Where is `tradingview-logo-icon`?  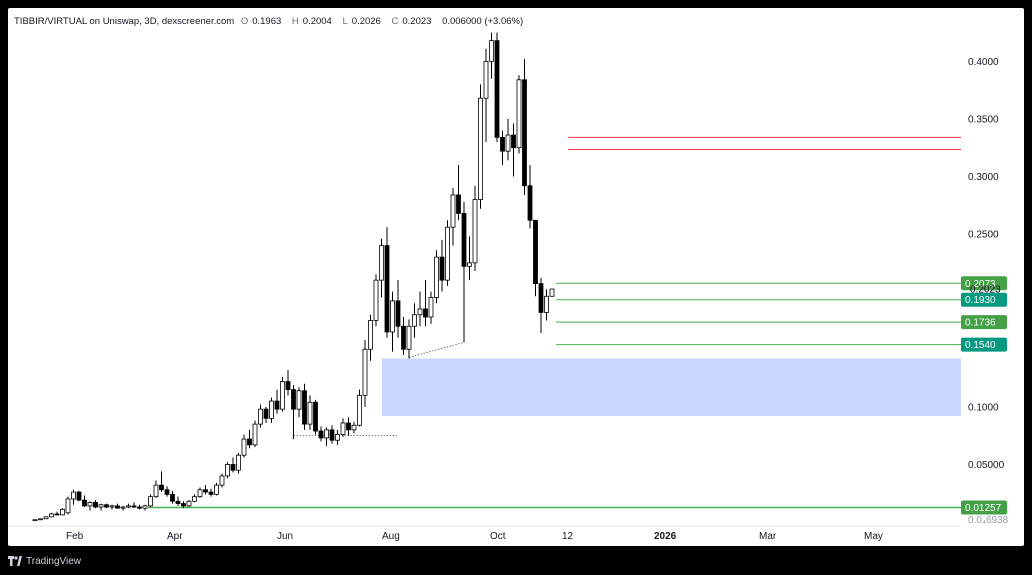 tradingview-logo-icon is located at coordinates (15, 561).